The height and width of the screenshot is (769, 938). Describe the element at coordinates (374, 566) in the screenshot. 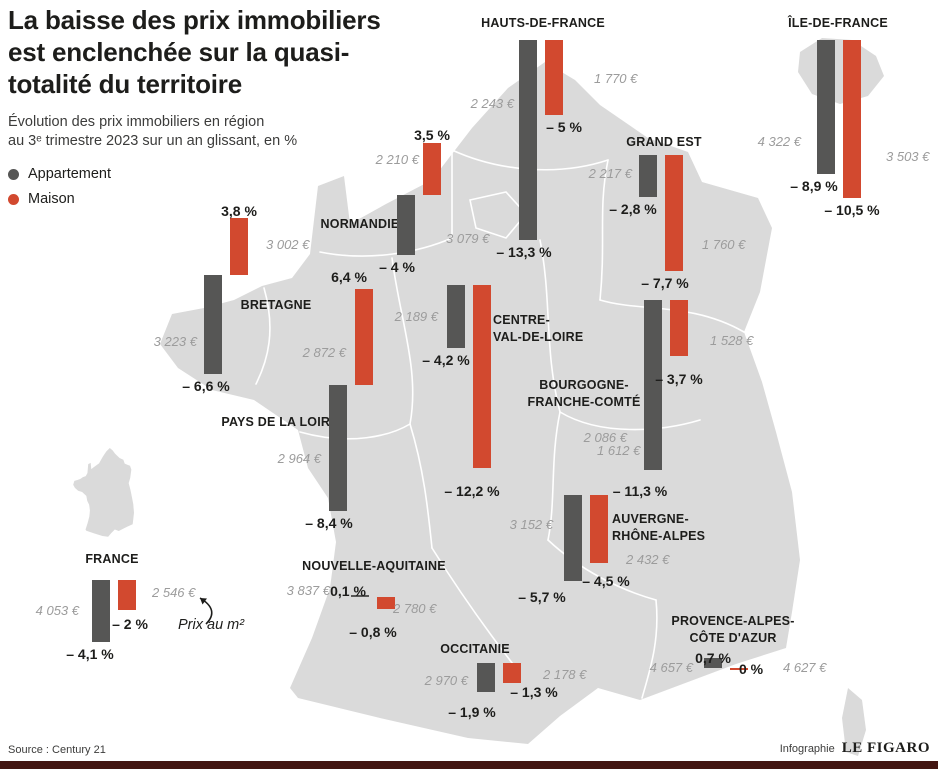

I see `nouvelle-aquitaine-label: NOUVELLE-AQUITAINE` at that location.